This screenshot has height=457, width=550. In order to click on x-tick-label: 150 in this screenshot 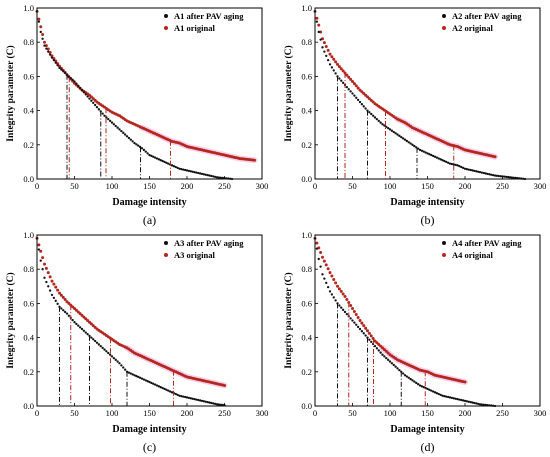, I will do `click(149, 413)`.